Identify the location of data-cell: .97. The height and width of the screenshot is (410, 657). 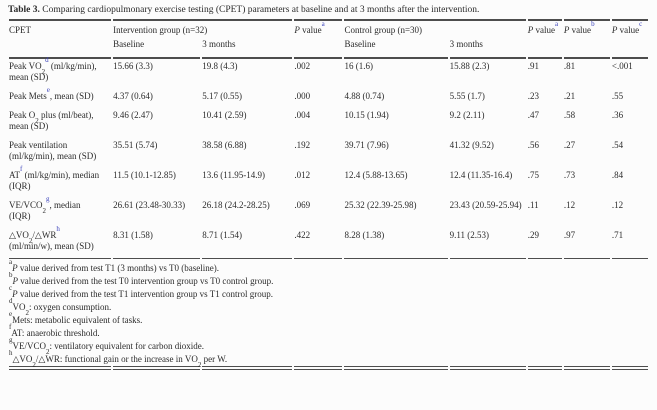
(586, 243).